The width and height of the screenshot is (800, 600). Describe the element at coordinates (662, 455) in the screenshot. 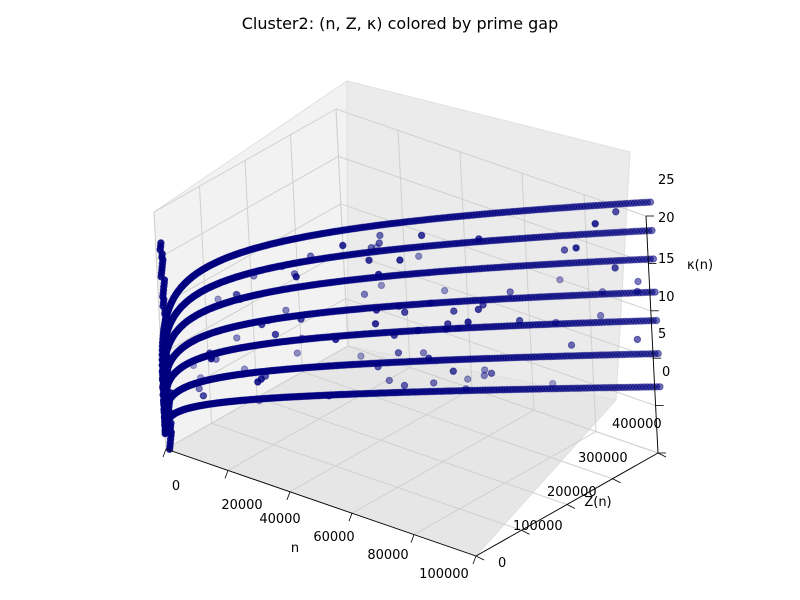

I see `y-tick-mark` at that location.